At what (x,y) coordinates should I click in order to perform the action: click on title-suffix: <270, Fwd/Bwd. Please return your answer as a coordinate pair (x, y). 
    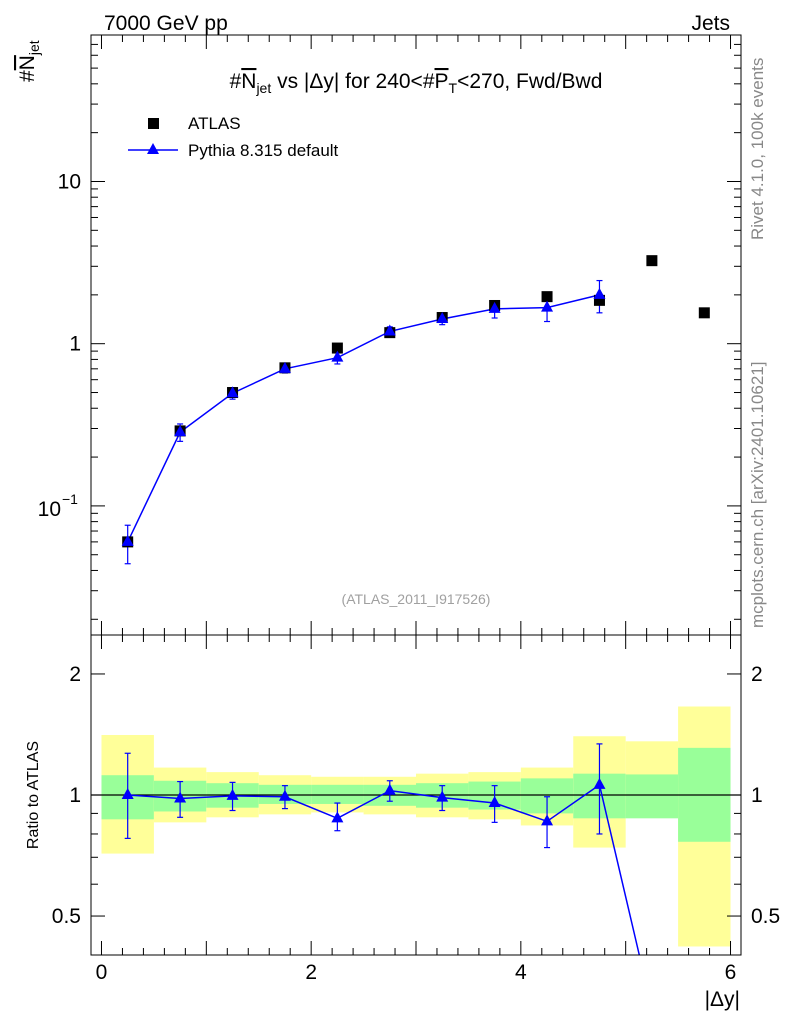
    Looking at the image, I should click on (529, 81).